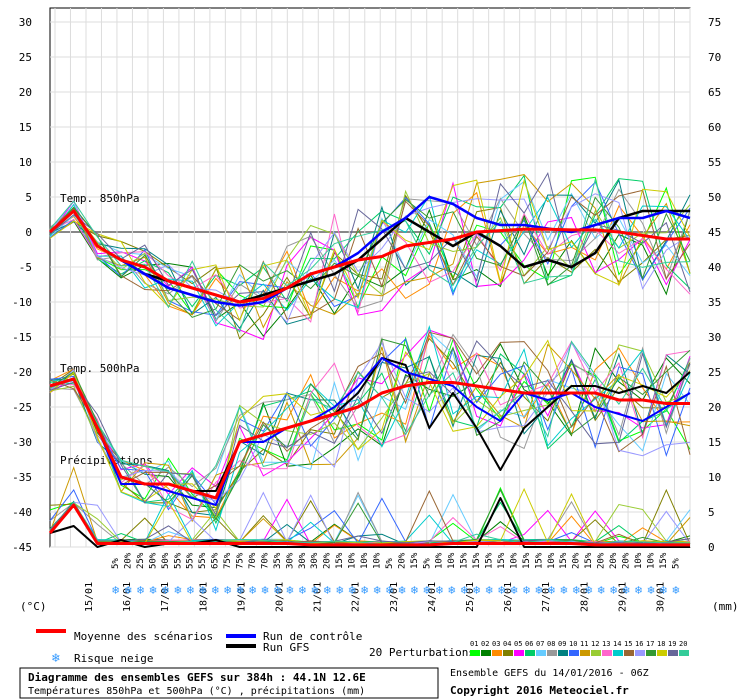 The height and width of the screenshot is (700, 740). I want to click on date-tick-label: 23/01, so click(394, 597).